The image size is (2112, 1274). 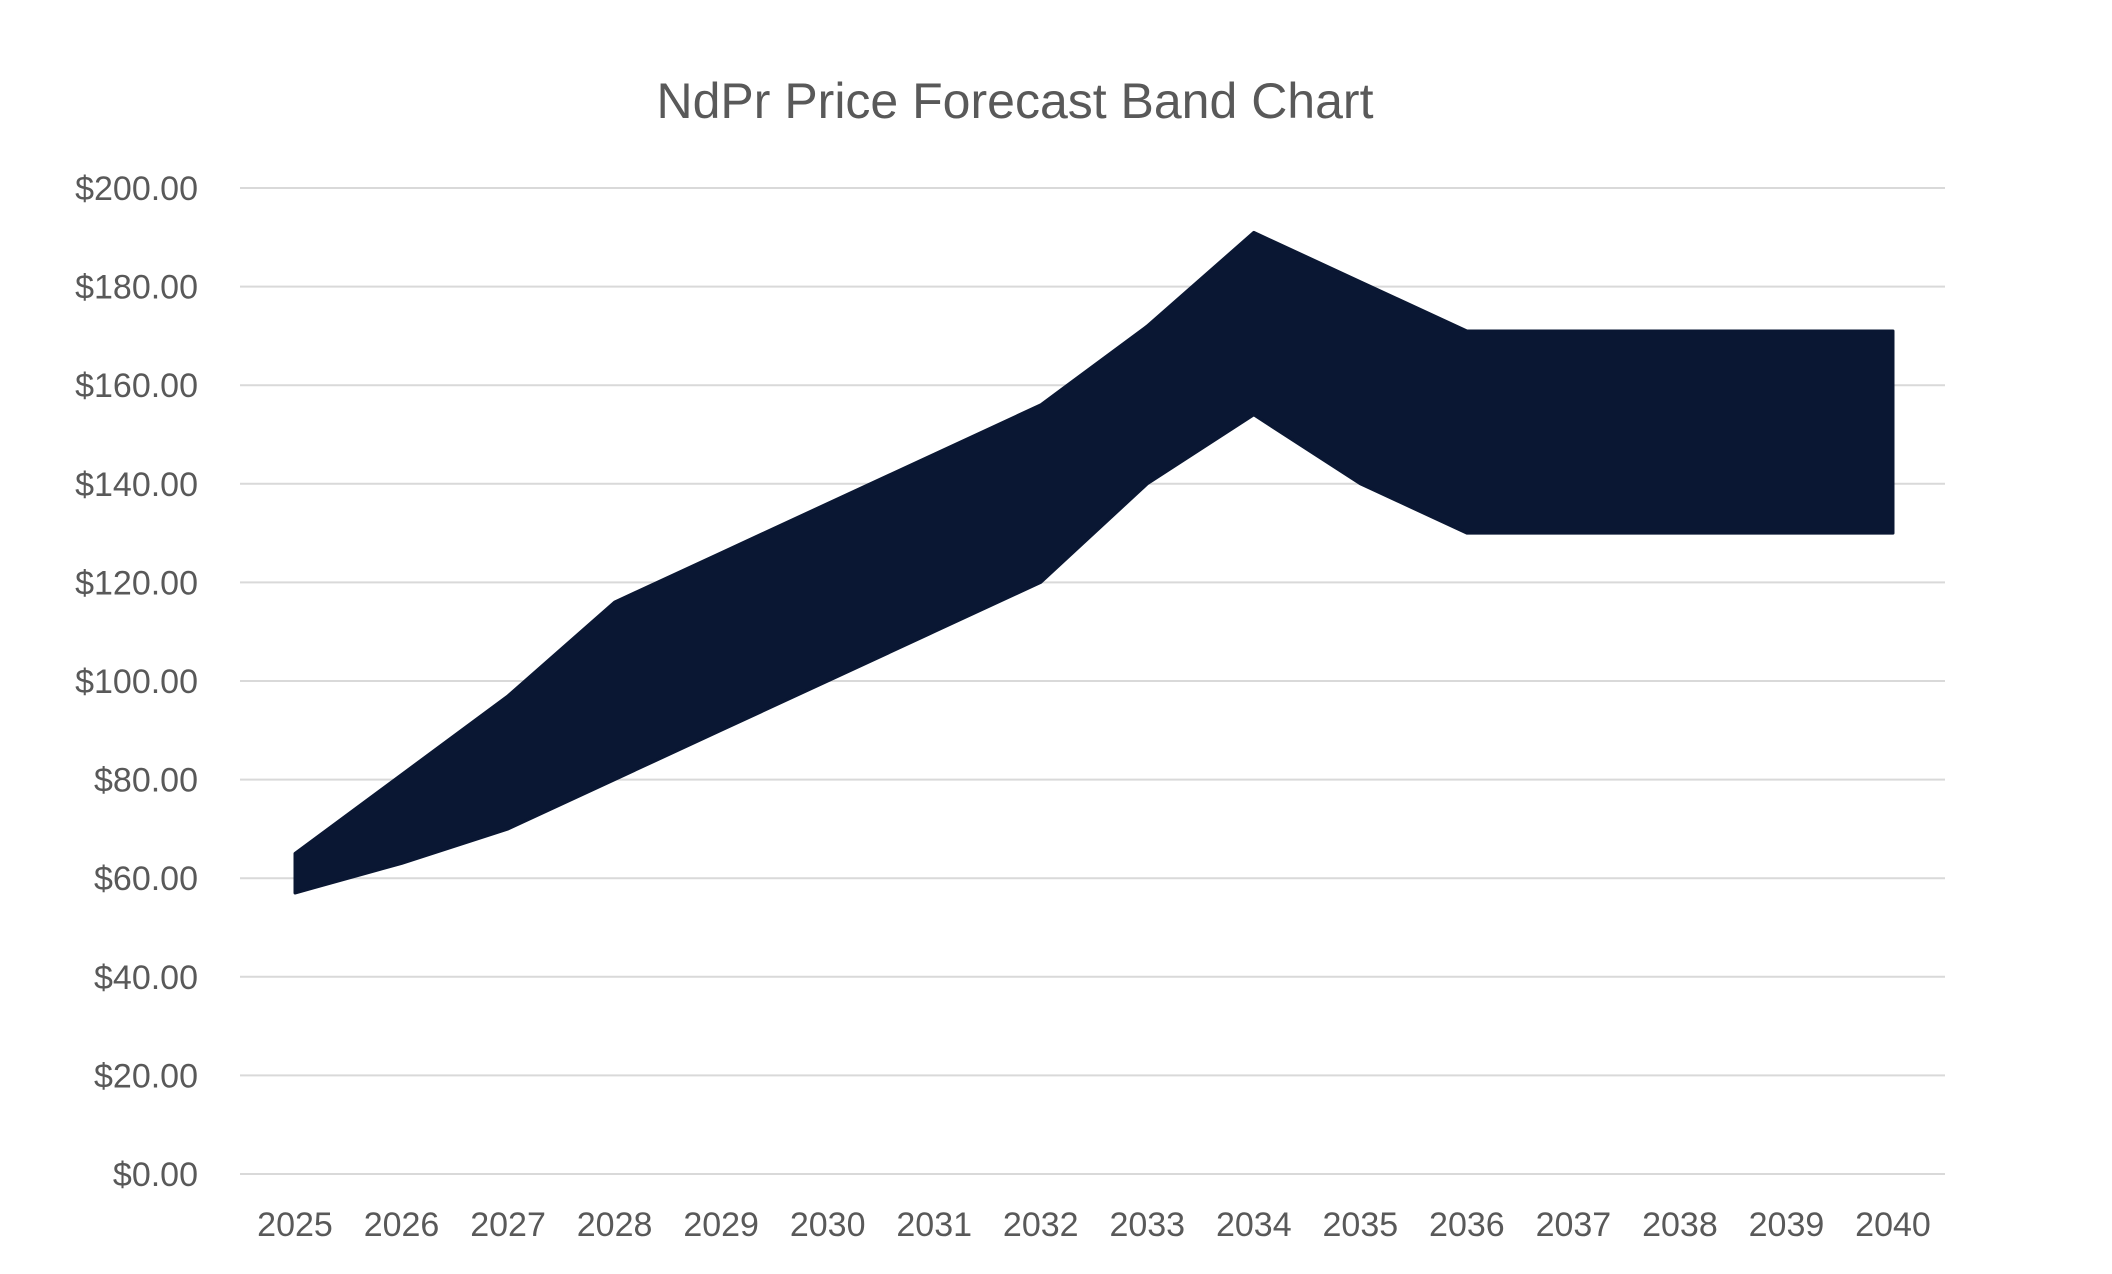 I want to click on x-tick-label: 2038, so click(x=1680, y=1225).